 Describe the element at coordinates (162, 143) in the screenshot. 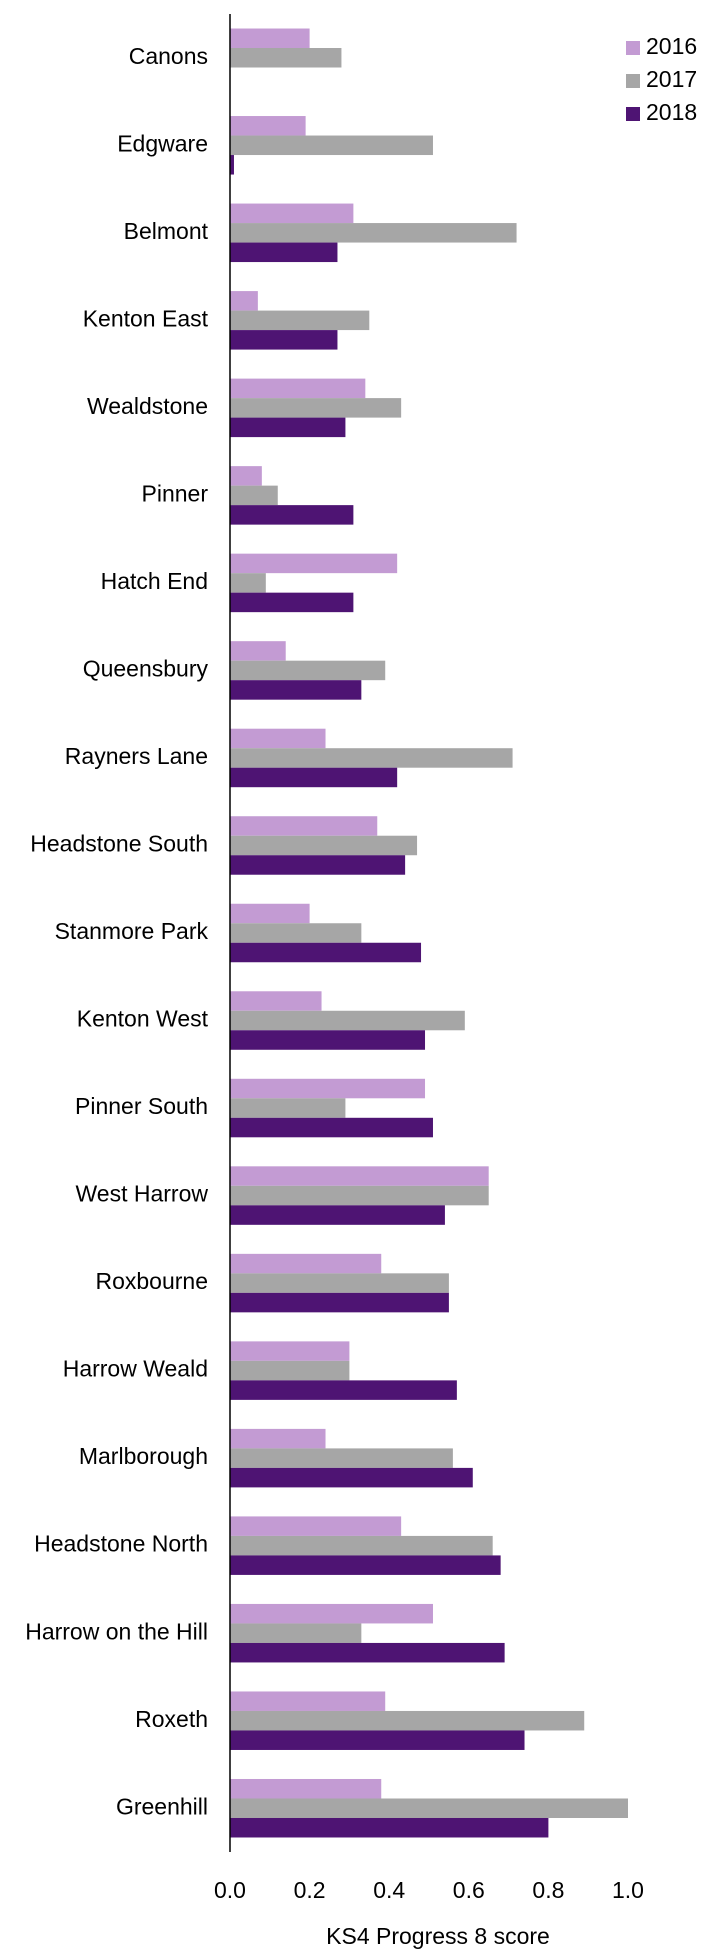

I see `y-tick-label: Edgware` at that location.